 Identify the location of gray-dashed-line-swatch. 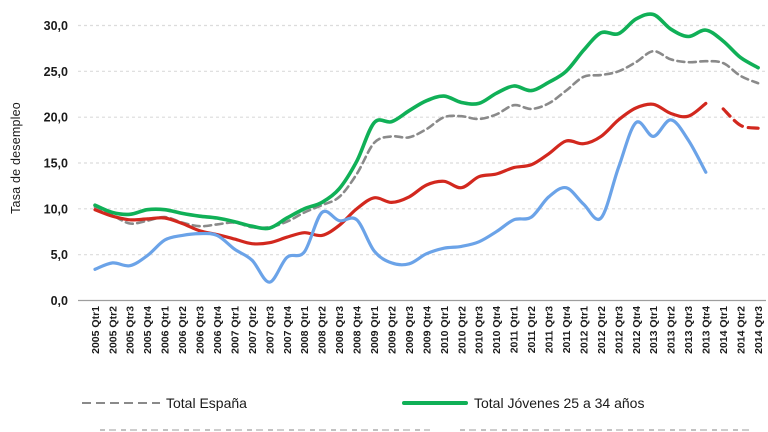
(121, 403).